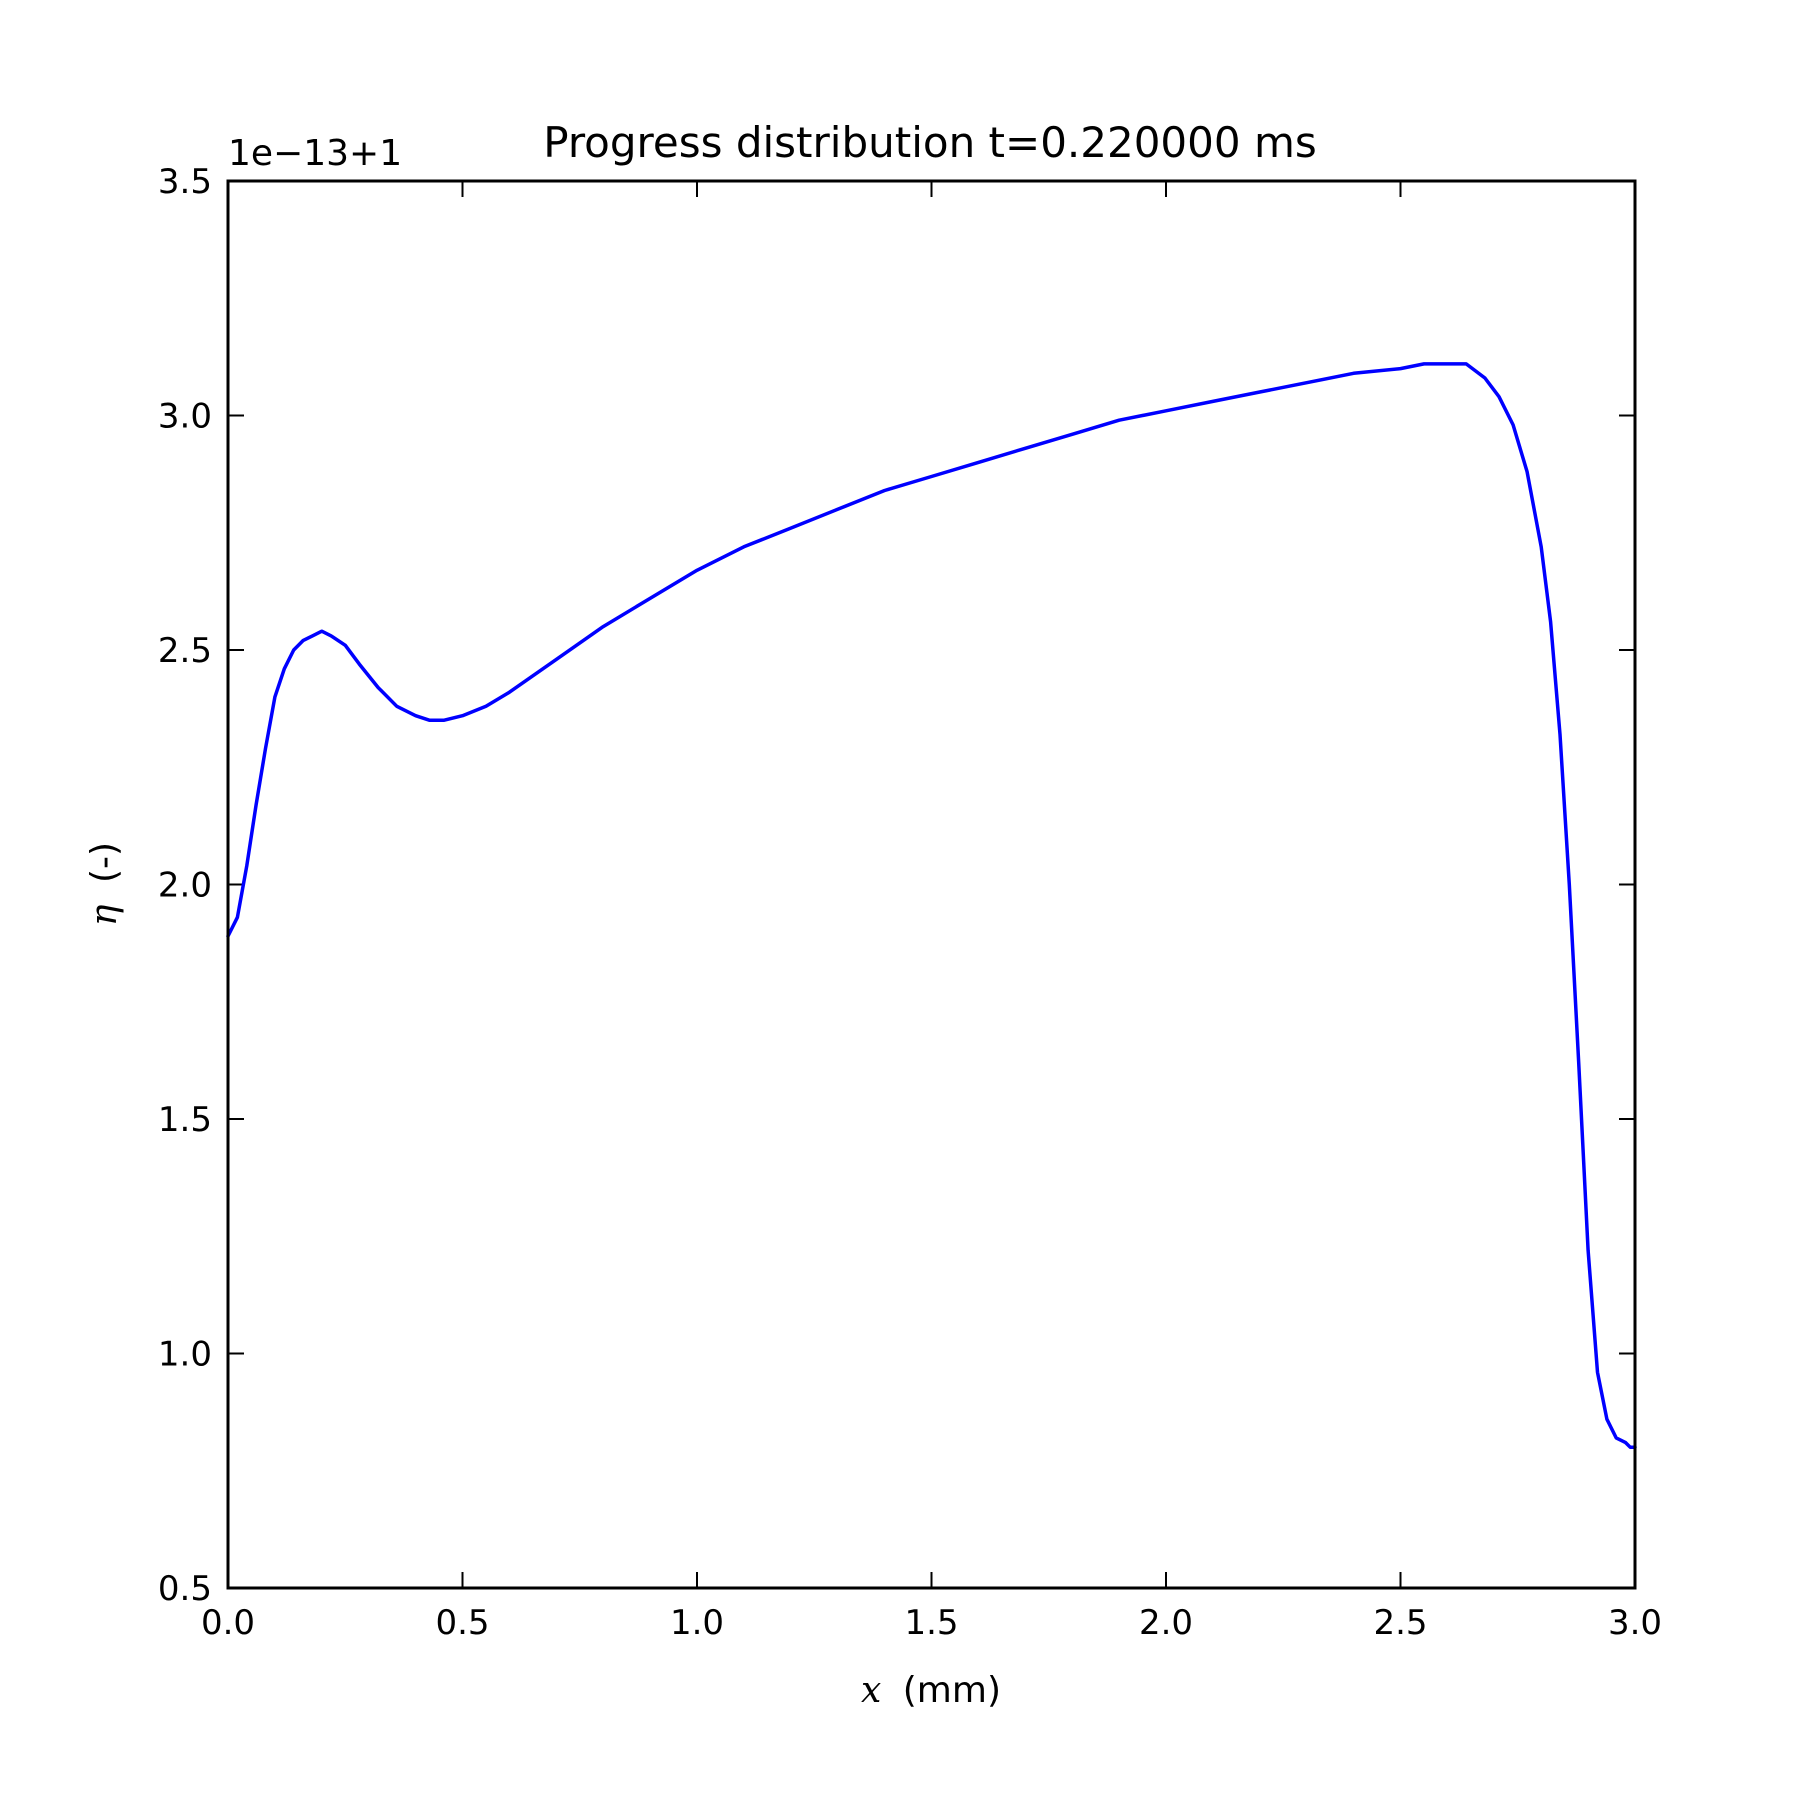 This screenshot has height=1800, width=1800. What do you see at coordinates (931, 1623) in the screenshot?
I see `x-tick-label: 1.5` at bounding box center [931, 1623].